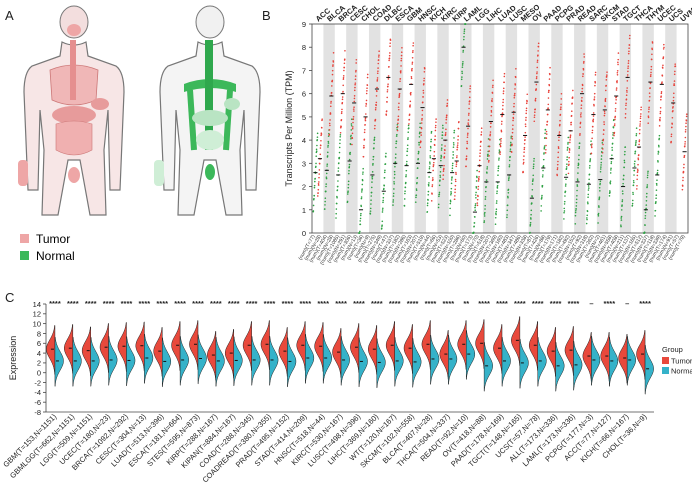 The width and height of the screenshot is (692, 500). I want to click on tumor-body-figure, so click(71, 110).